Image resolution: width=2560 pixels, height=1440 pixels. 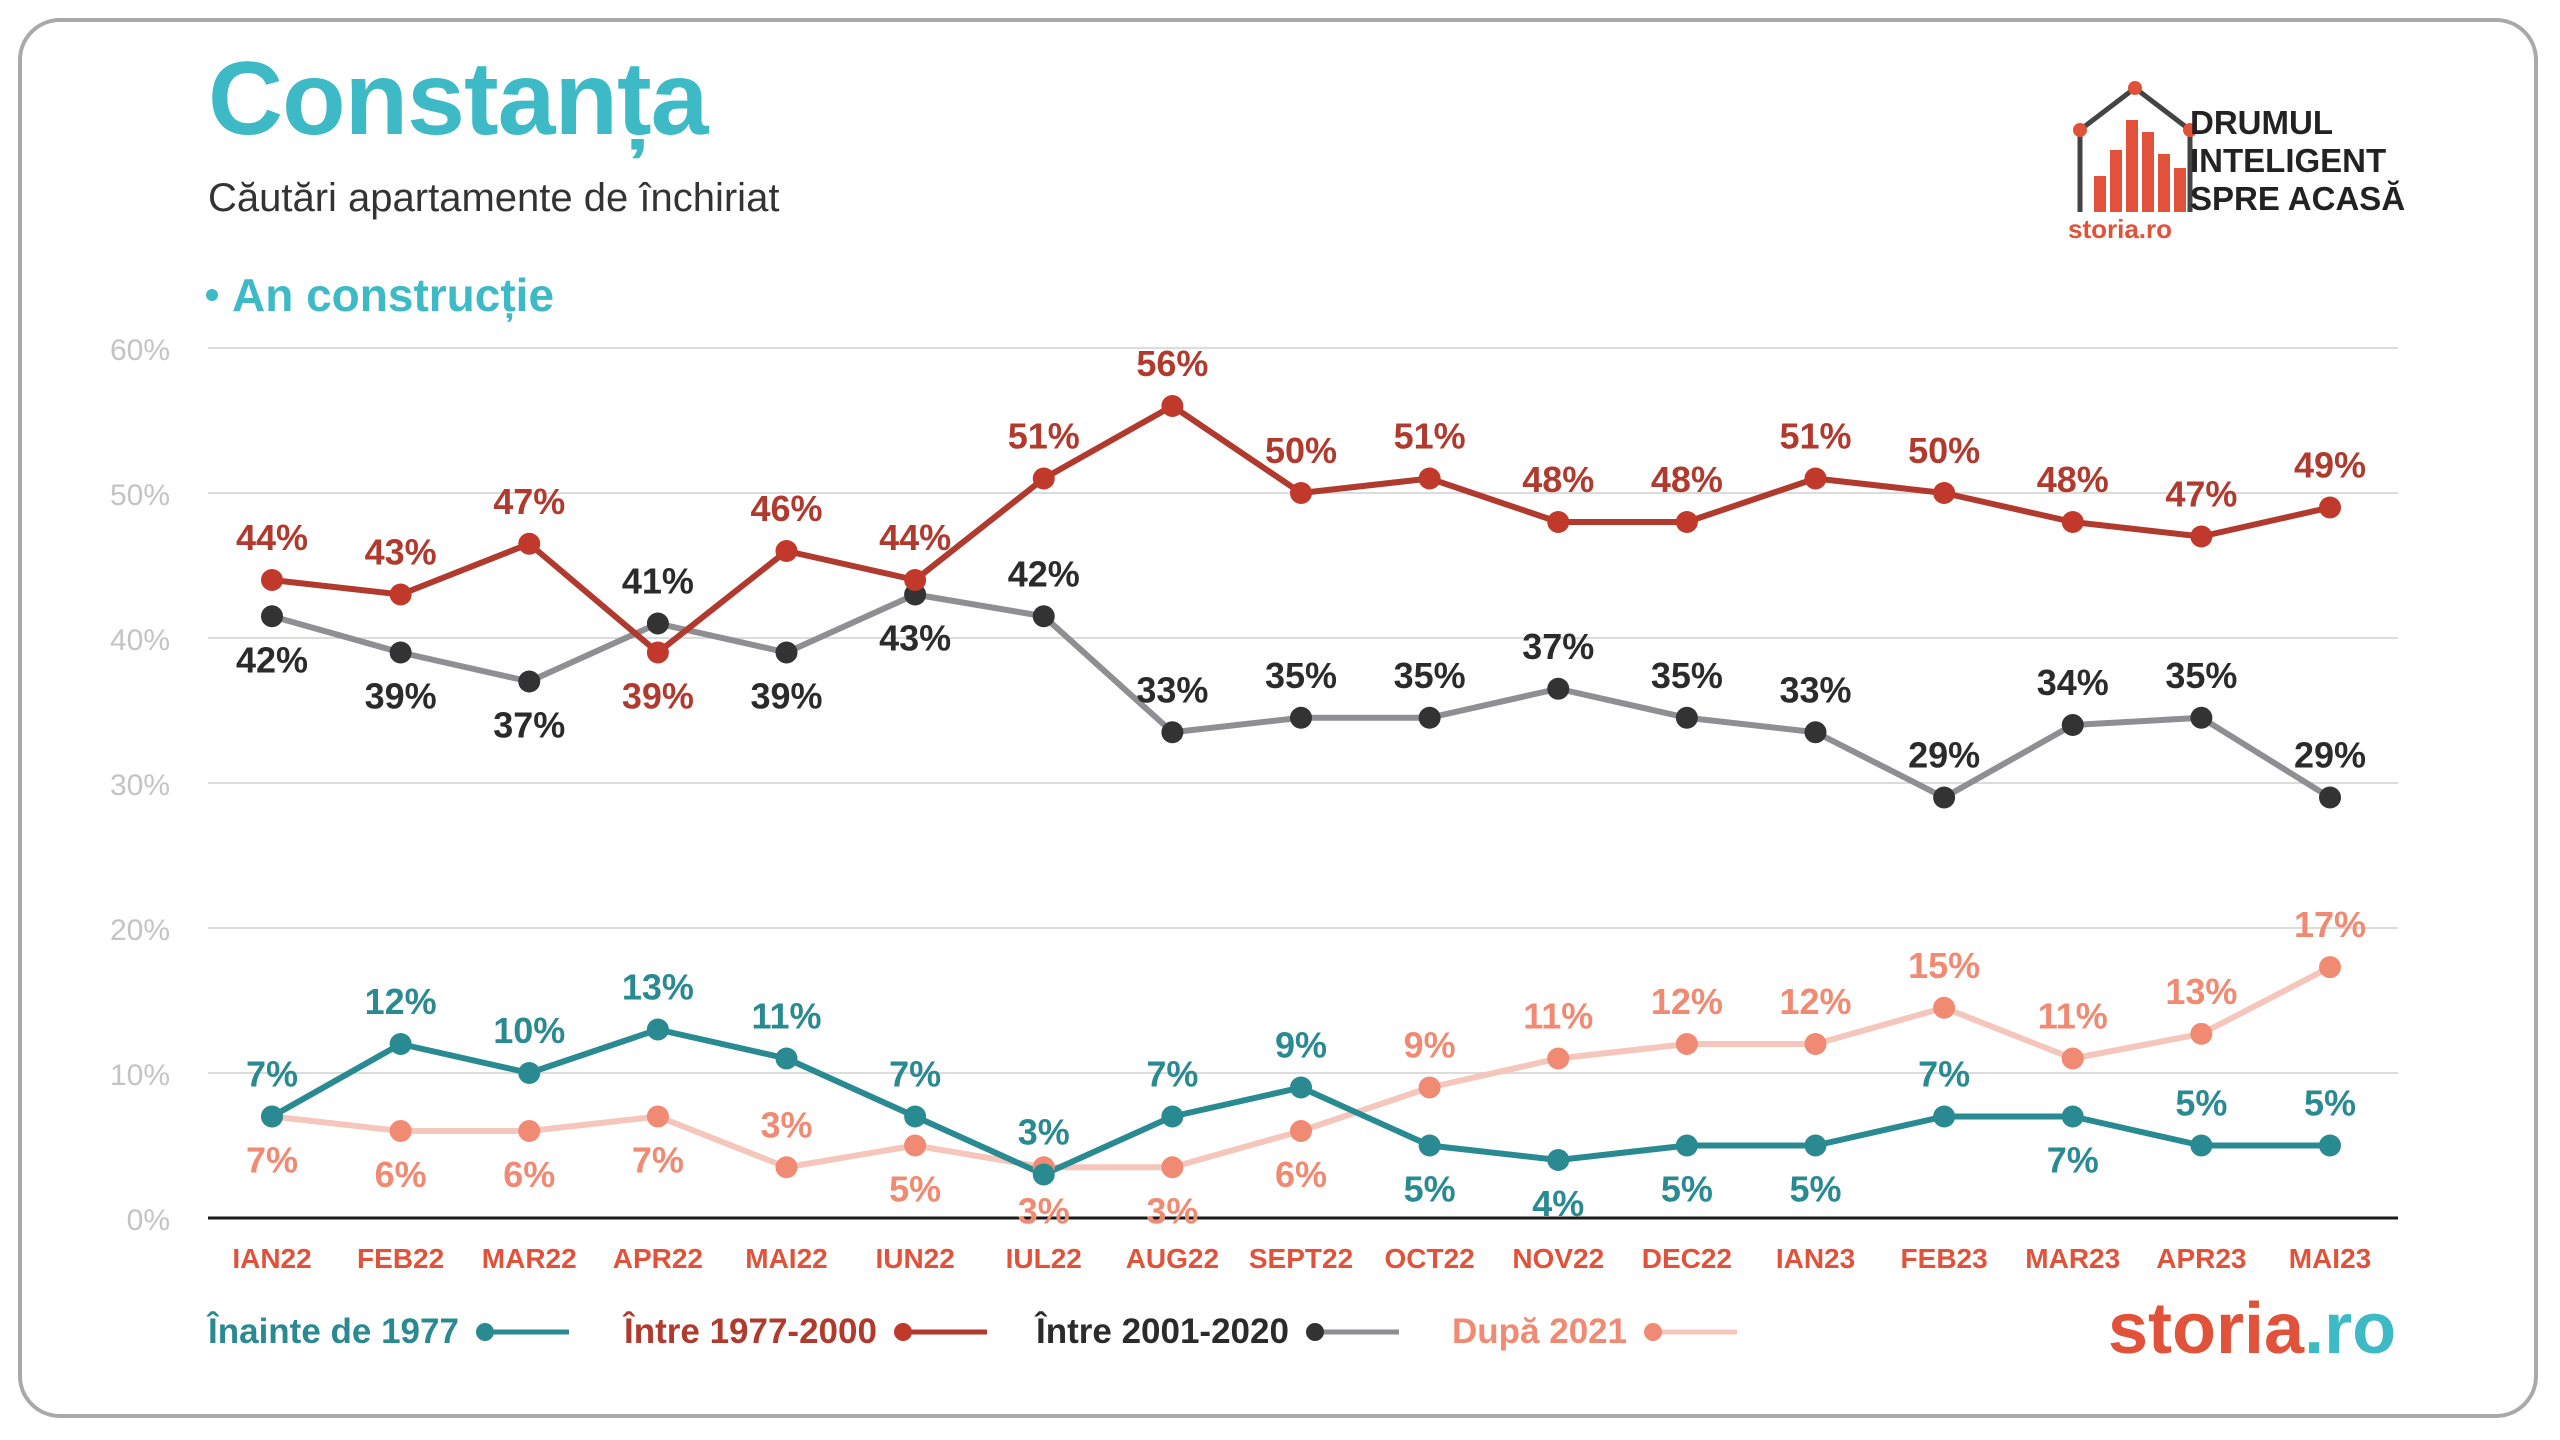 I want to click on data-label: 42%, so click(x=1044, y=573).